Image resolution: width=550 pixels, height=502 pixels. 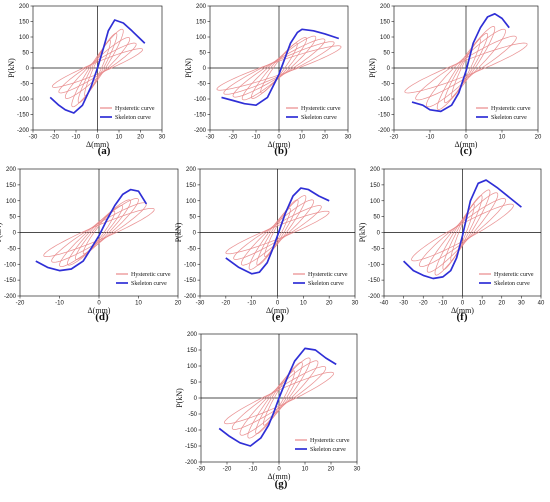 What do you see at coordinates (281, 484) in the screenshot?
I see `panel-caption: (g)` at bounding box center [281, 484].